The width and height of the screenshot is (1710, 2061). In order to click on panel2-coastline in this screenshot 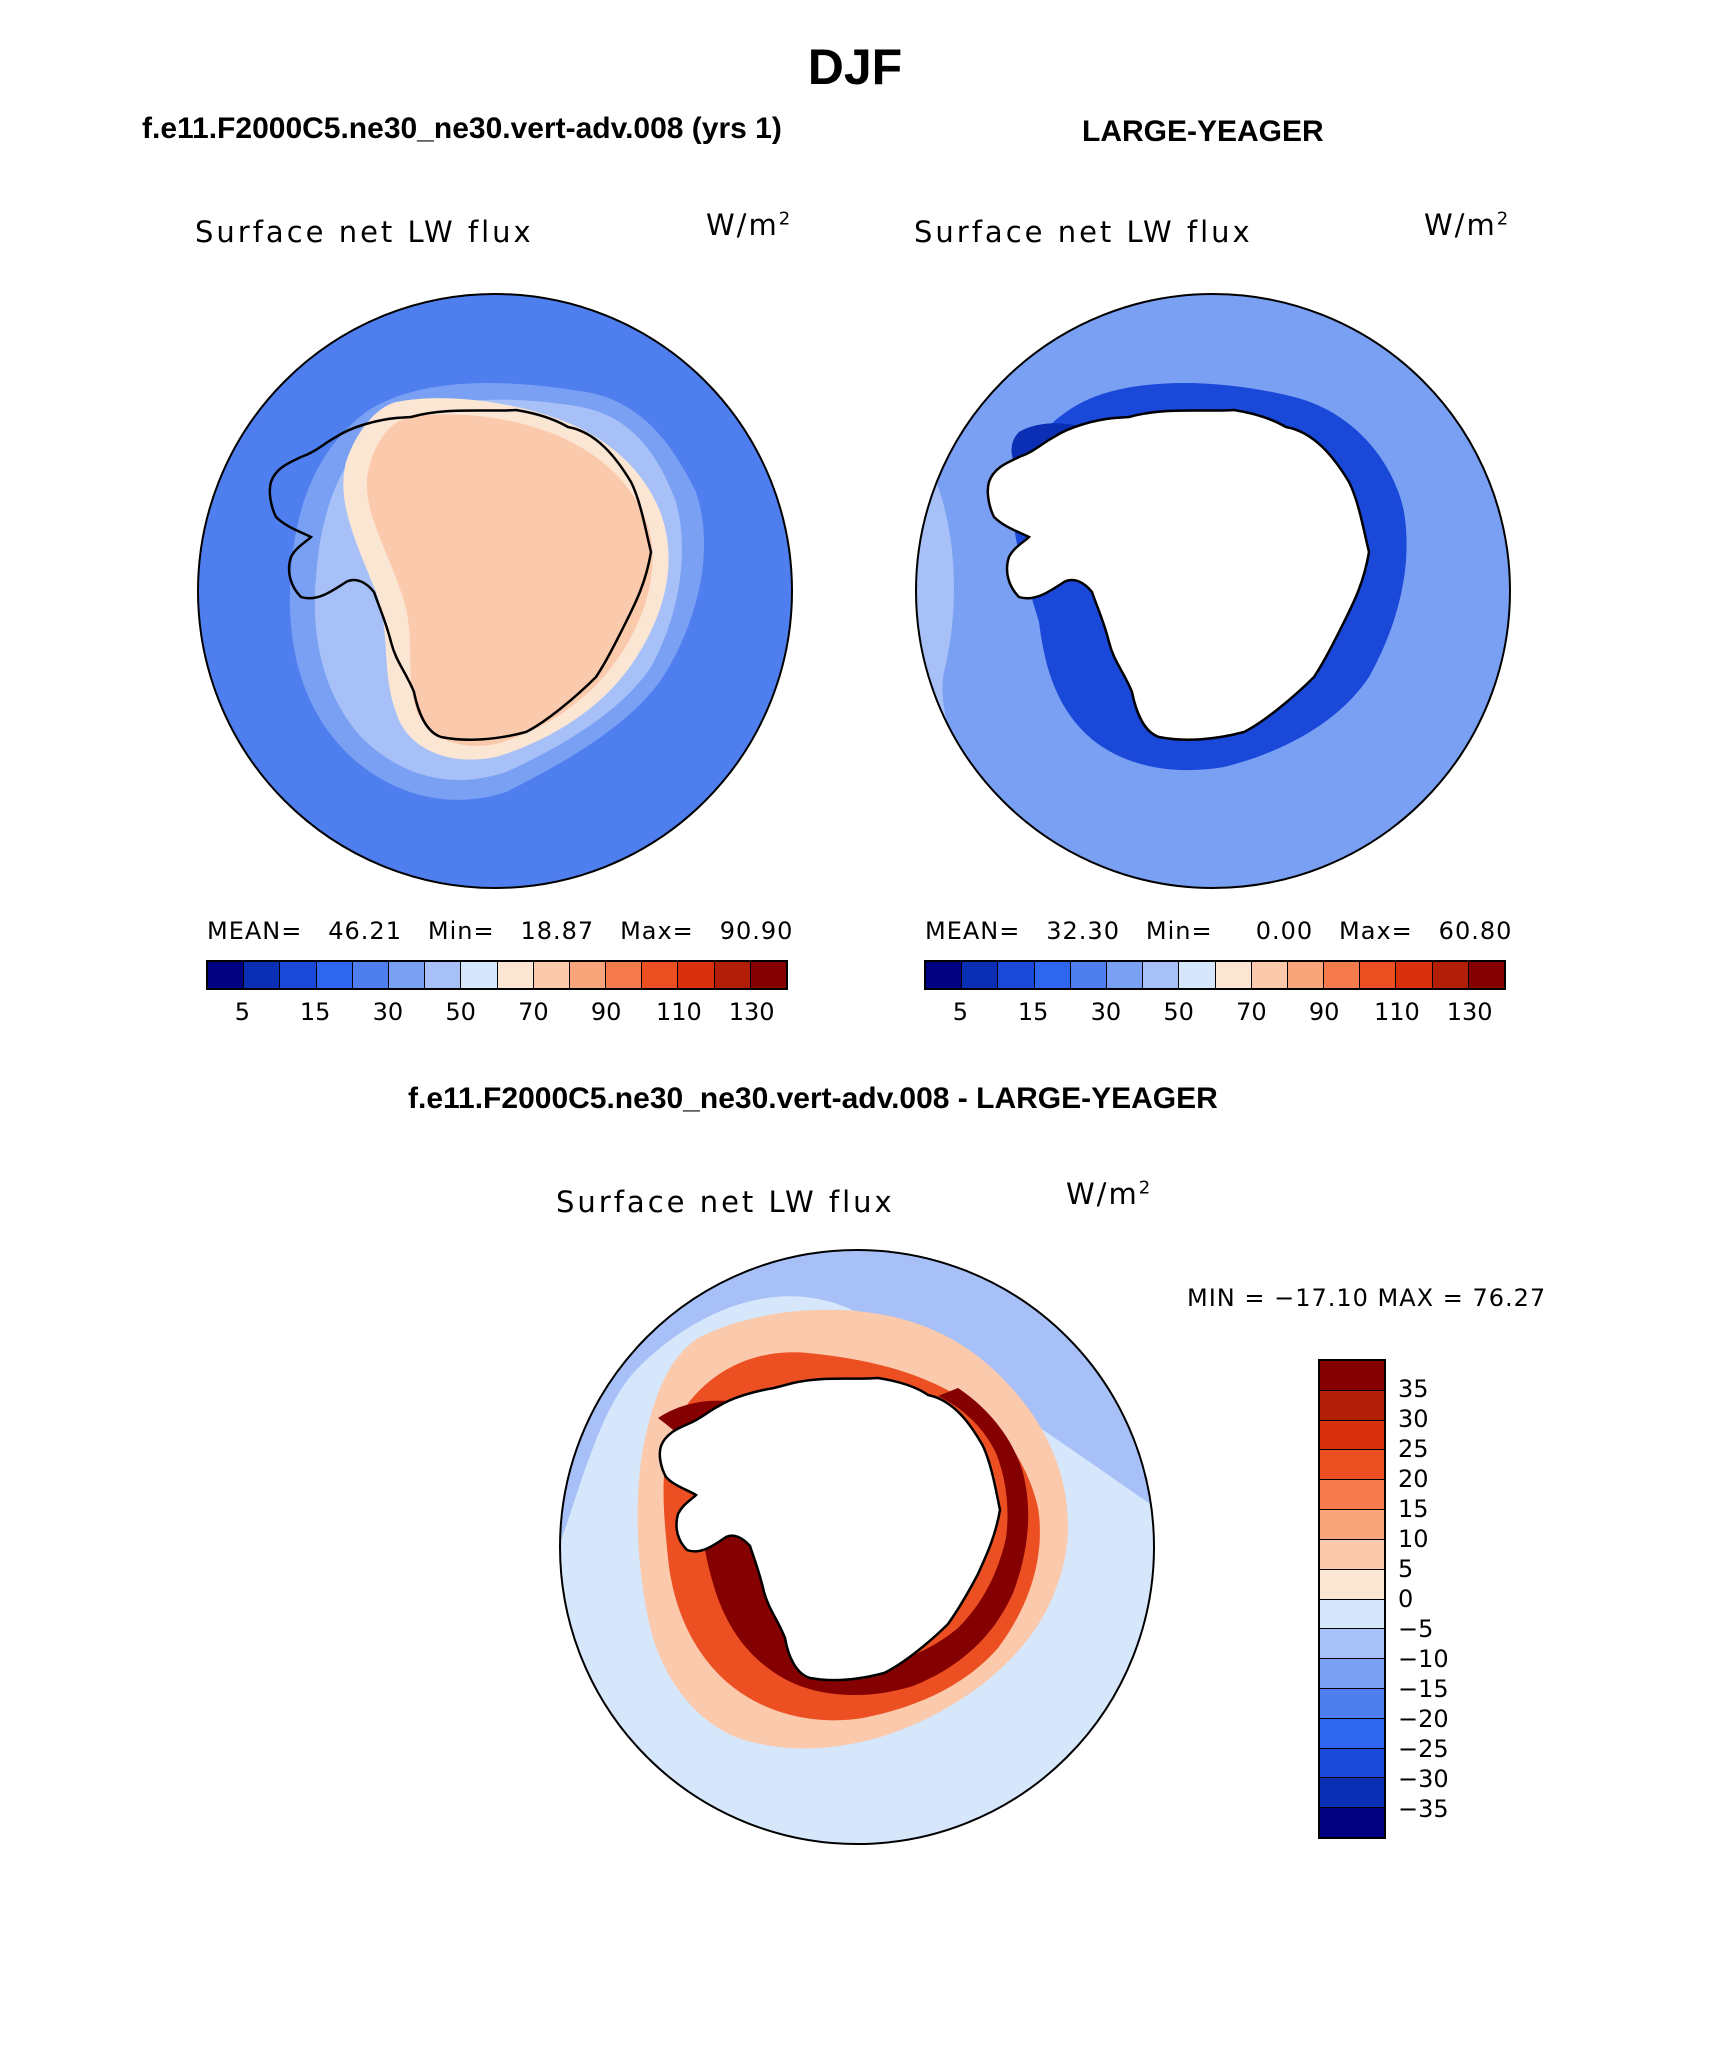, I will do `click(1178, 574)`.